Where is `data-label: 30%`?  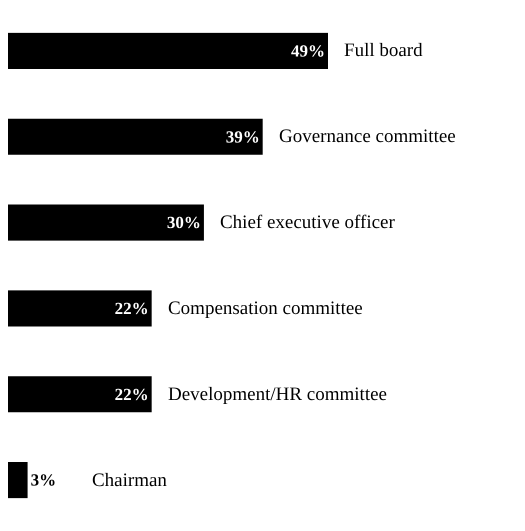 data-label: 30% is located at coordinates (183, 222).